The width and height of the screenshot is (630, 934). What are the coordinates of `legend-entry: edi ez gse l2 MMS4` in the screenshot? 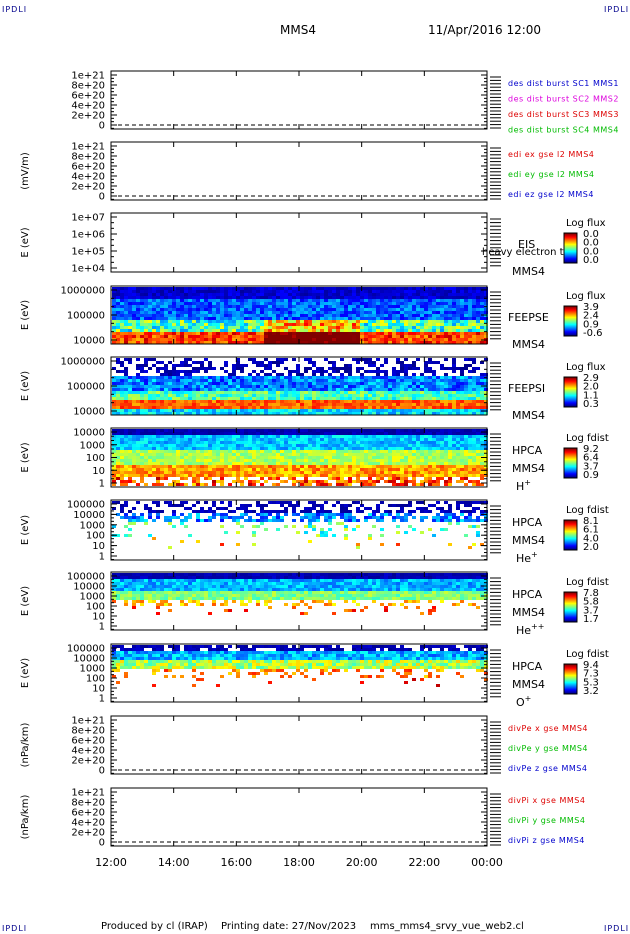 It's located at (551, 194).